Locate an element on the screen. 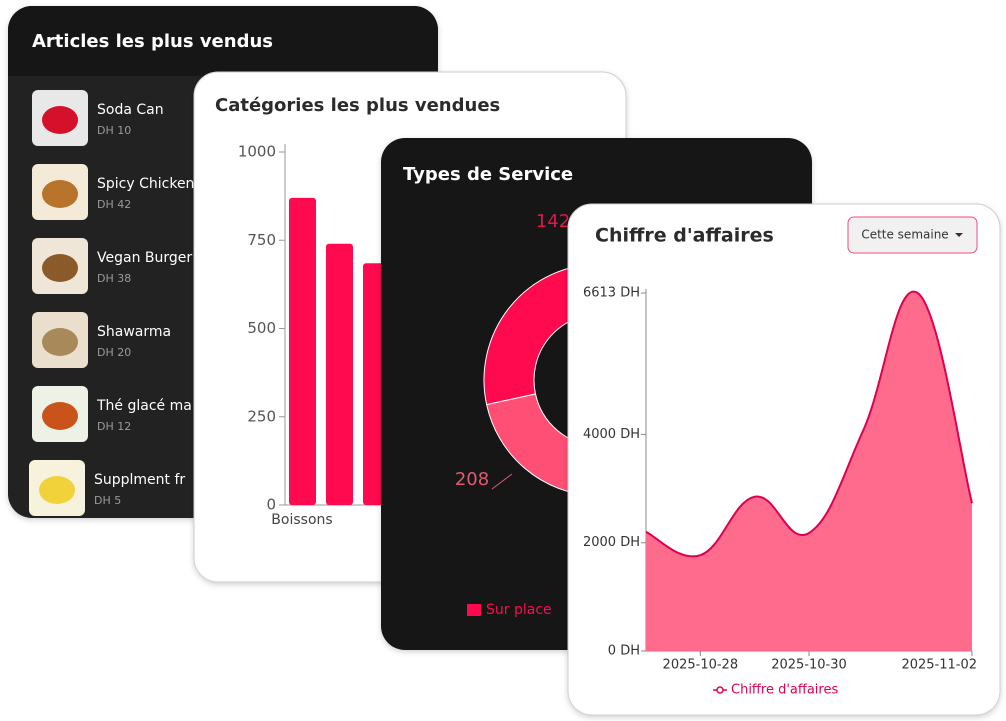  y-tick-label: 2000 DH is located at coordinates (611, 542).